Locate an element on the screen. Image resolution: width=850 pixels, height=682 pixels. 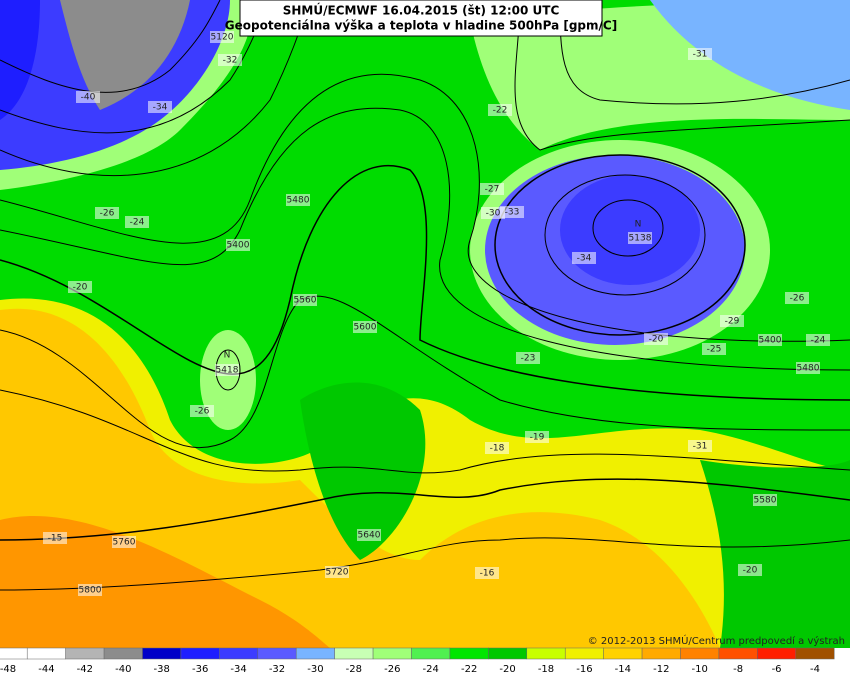
contour-label: -25 is located at coordinates (714, 350).